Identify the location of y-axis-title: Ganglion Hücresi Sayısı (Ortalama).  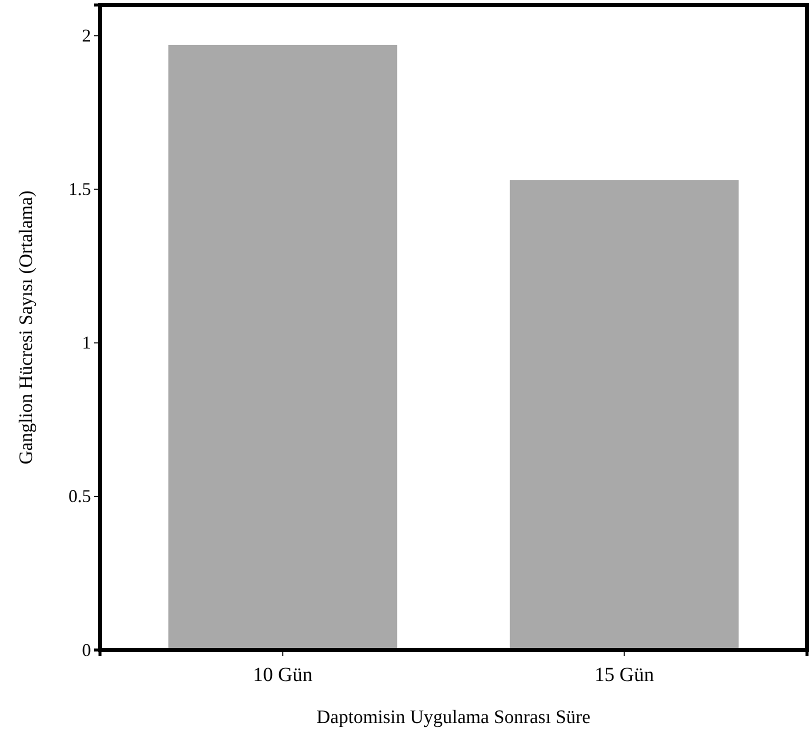
(26, 327).